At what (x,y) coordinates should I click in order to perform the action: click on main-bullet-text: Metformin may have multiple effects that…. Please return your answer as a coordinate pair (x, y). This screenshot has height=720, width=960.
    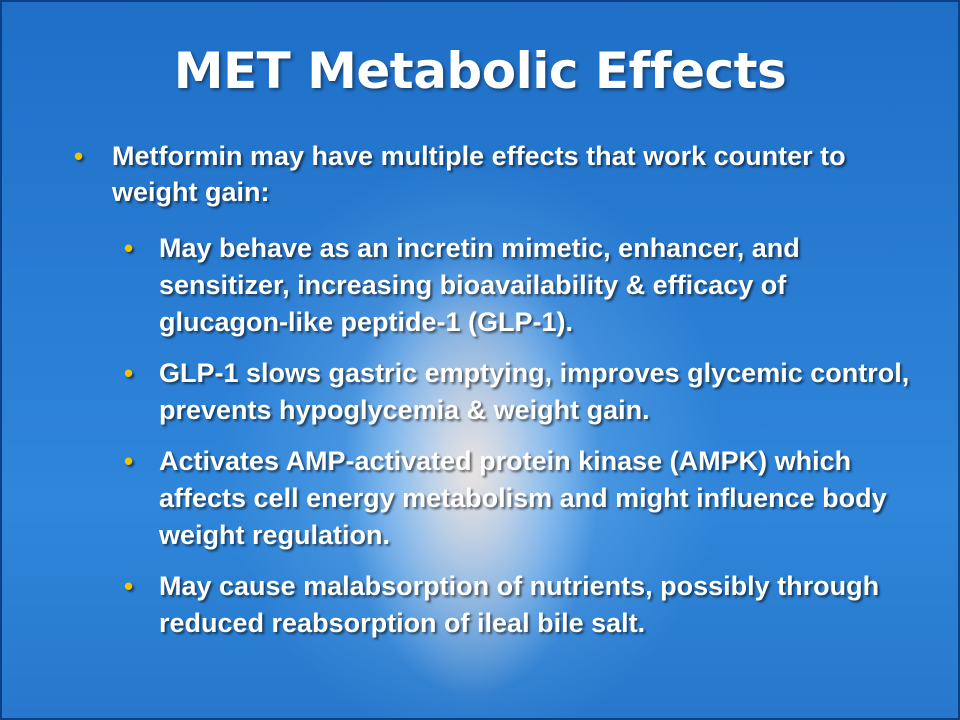
    Looking at the image, I should click on (479, 174).